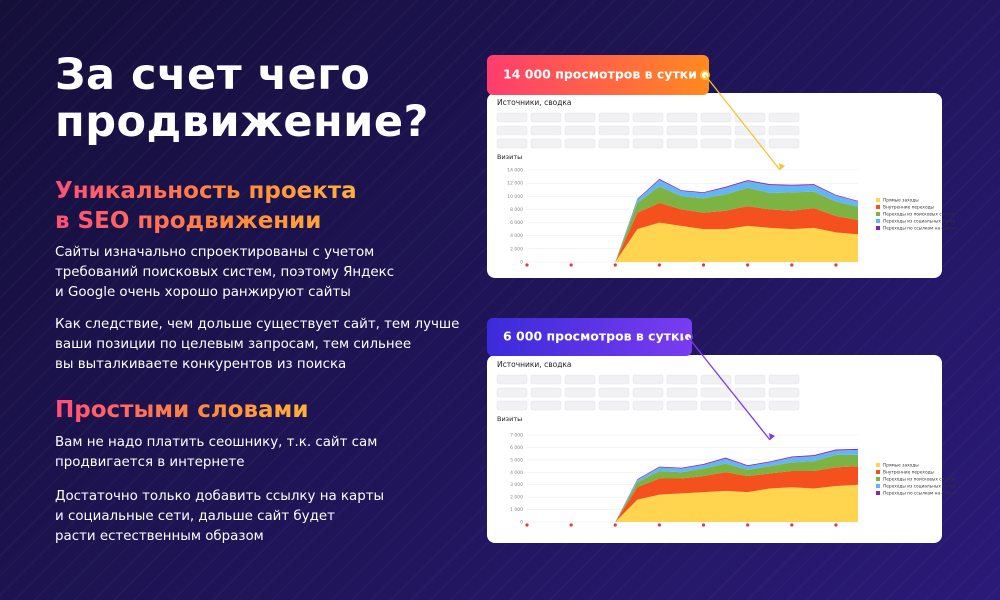  What do you see at coordinates (595, 336) in the screenshot?
I see `badge-text: 6 000 просмотров в сутки` at bounding box center [595, 336].